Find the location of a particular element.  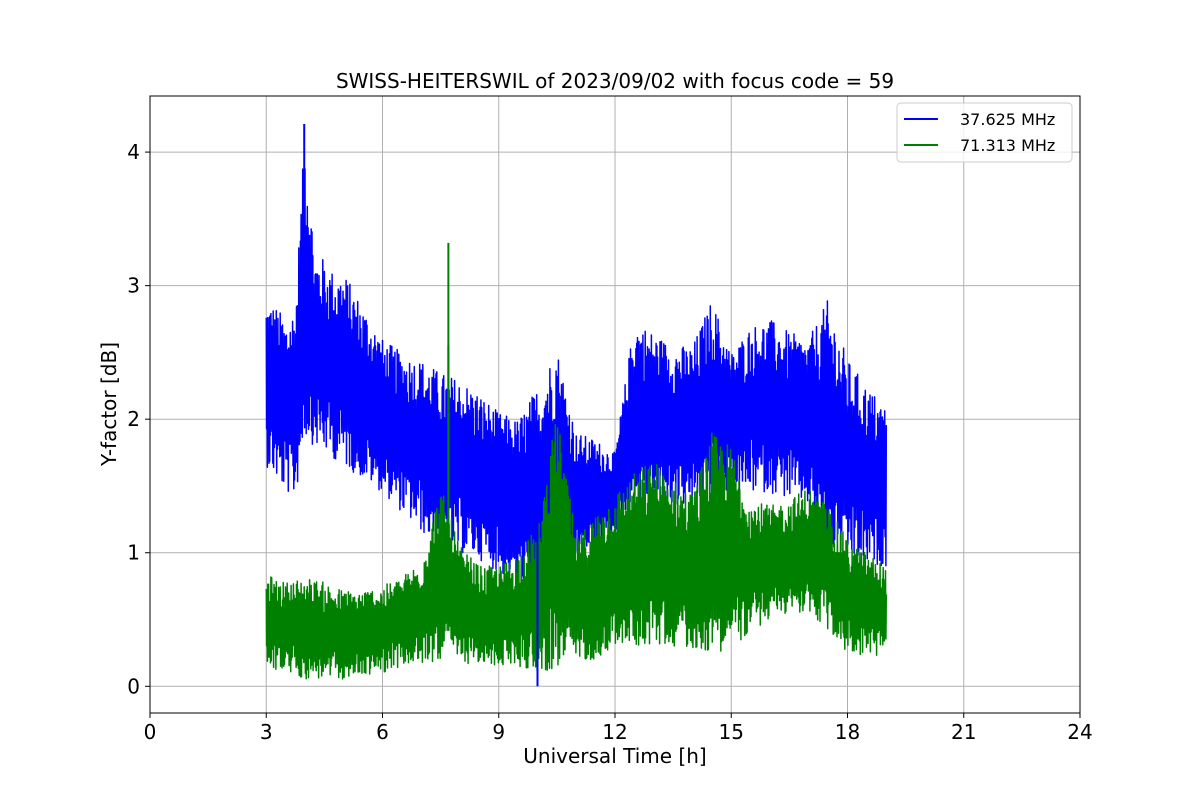

x-tick-label: 21 is located at coordinates (963, 732).